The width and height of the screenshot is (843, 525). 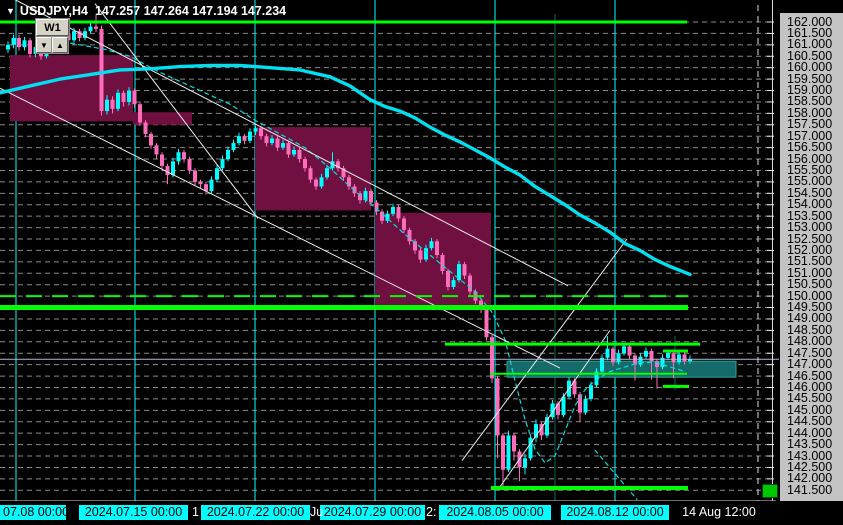 What do you see at coordinates (162, 118) in the screenshot?
I see `supply-zone-rect` at bounding box center [162, 118].